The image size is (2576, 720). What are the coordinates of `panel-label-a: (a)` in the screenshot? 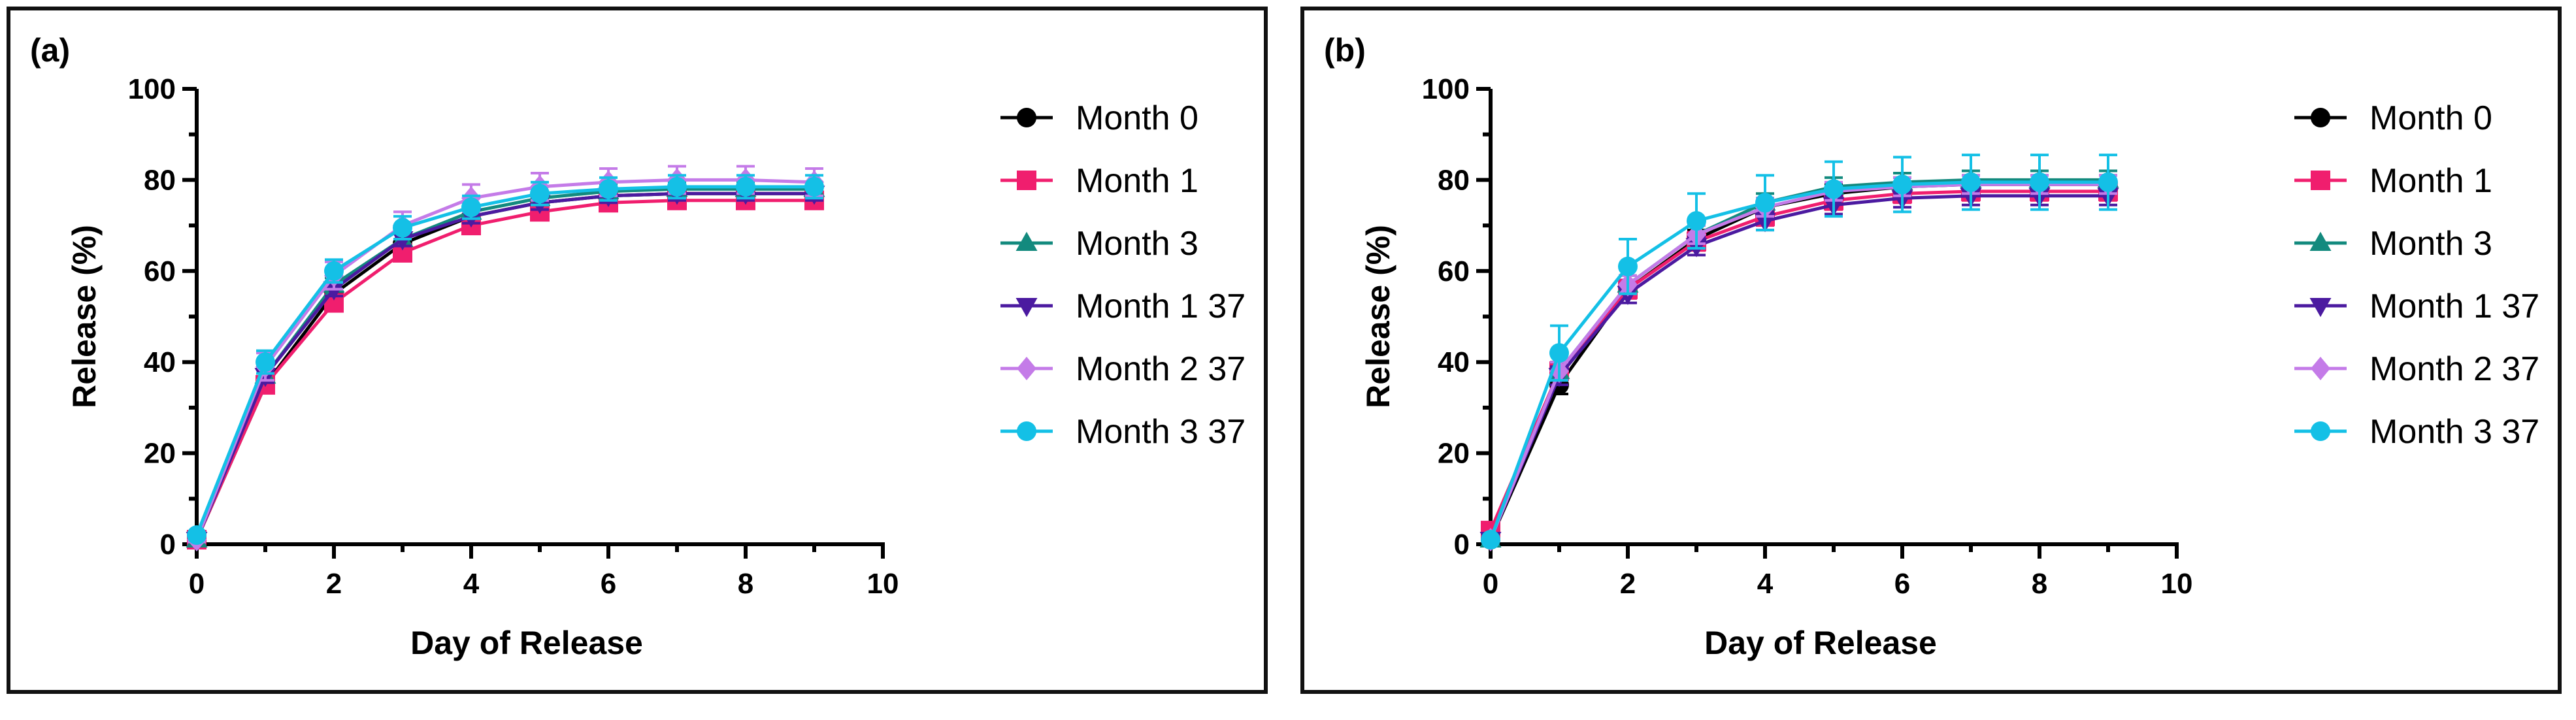 It's located at (50, 50).